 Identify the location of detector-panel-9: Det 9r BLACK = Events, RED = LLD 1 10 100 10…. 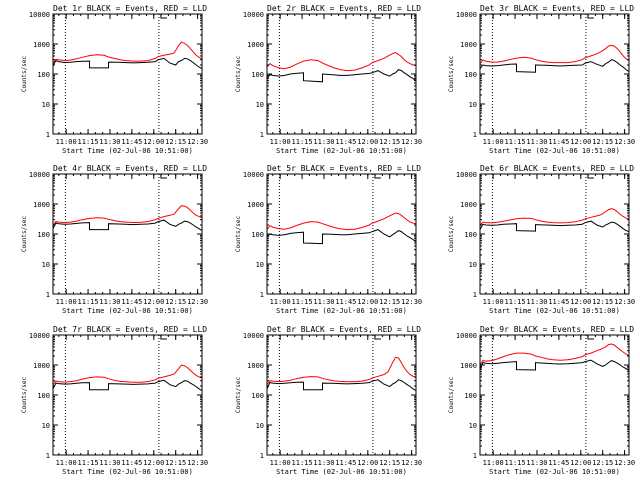
(541, 400).